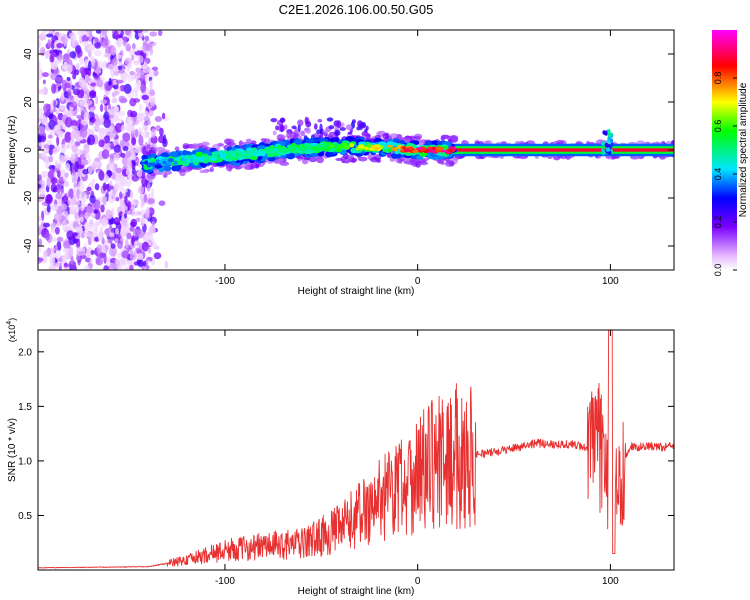 This screenshot has width=750, height=600. Describe the element at coordinates (418, 281) in the screenshot. I see `spectrogram-x-tick-label: 0` at that location.